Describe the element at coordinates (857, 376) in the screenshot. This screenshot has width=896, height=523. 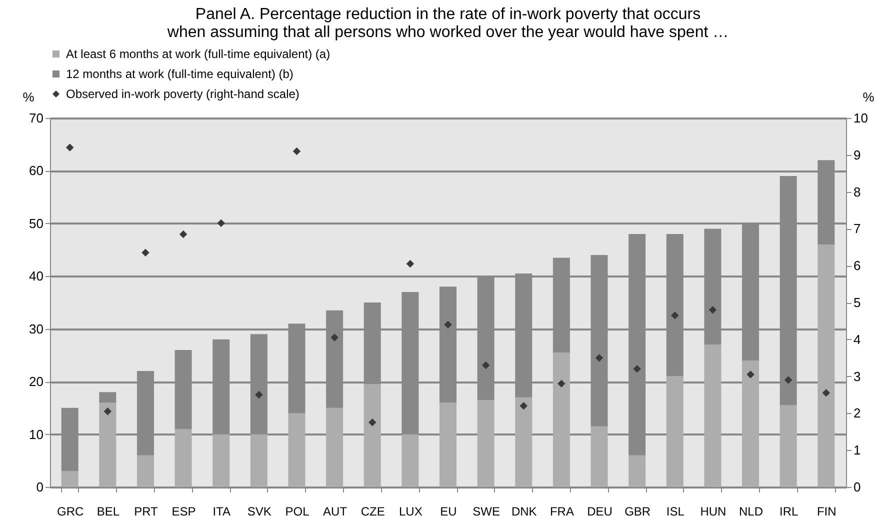
I see `y2-tick-label: 3` at that location.